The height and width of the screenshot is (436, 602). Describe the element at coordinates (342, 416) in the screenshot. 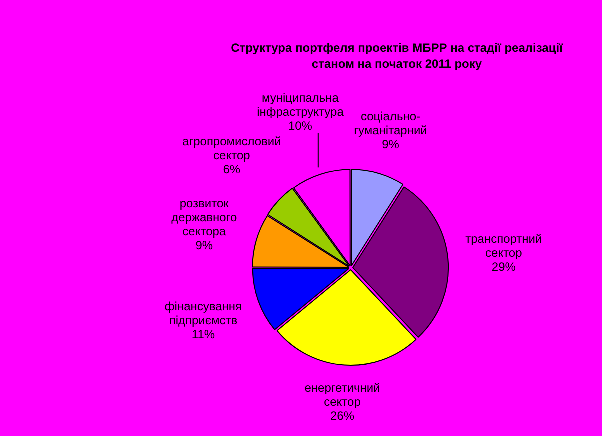

I see `data-label: 26%` at that location.